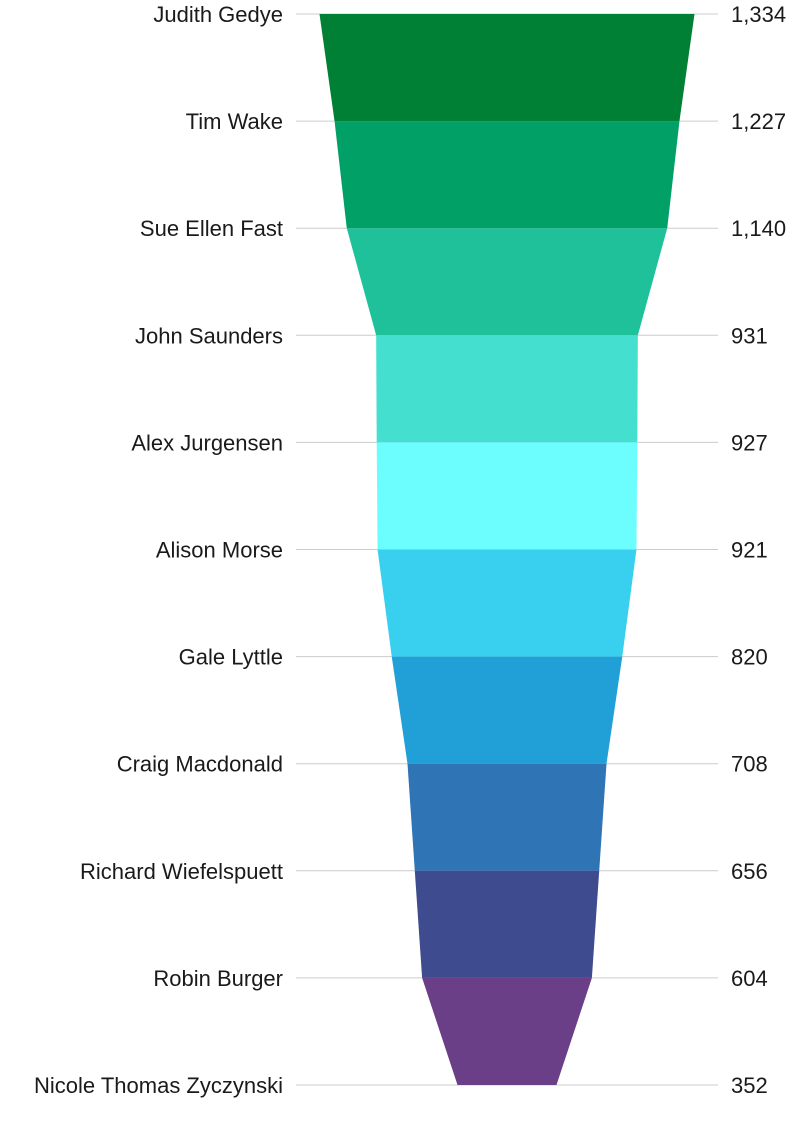 Image resolution: width=800 pixels, height=1137 pixels. What do you see at coordinates (219, 550) in the screenshot?
I see `category-label: Alison Morse` at bounding box center [219, 550].